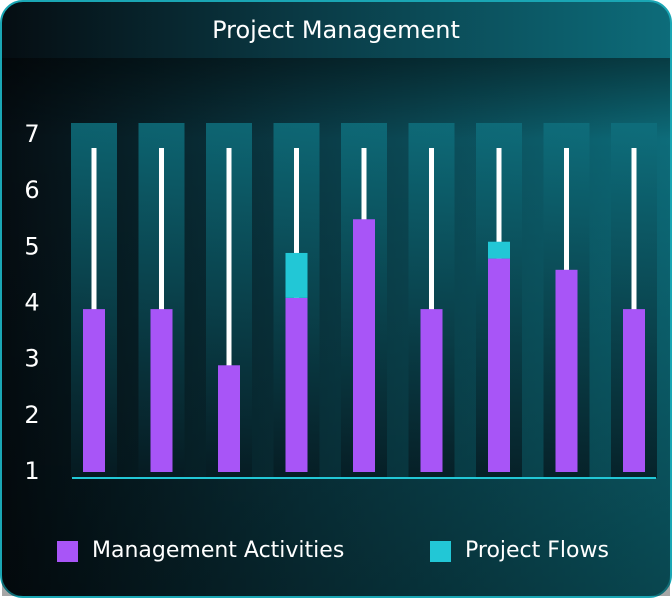 The height and width of the screenshot is (602, 672). Describe the element at coordinates (31, 246) in the screenshot. I see `y-tick-label: 5` at that location.